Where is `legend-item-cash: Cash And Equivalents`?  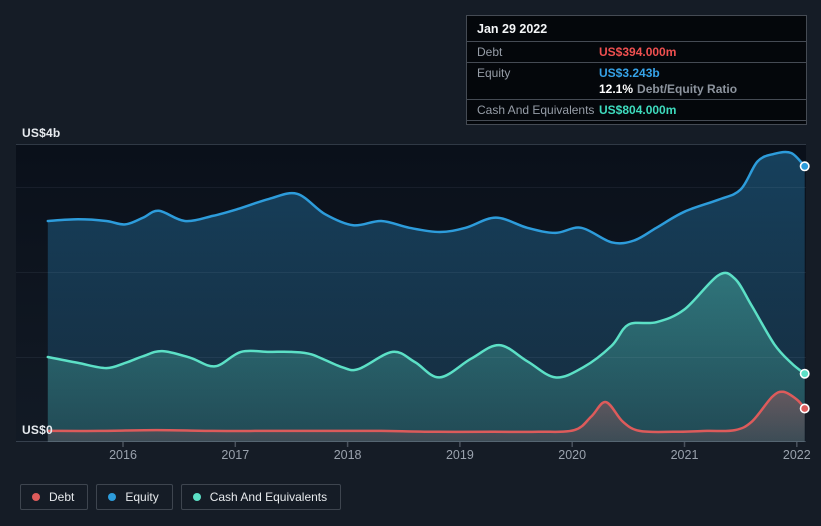 legend-item-cash: Cash And Equivalents is located at coordinates (261, 497).